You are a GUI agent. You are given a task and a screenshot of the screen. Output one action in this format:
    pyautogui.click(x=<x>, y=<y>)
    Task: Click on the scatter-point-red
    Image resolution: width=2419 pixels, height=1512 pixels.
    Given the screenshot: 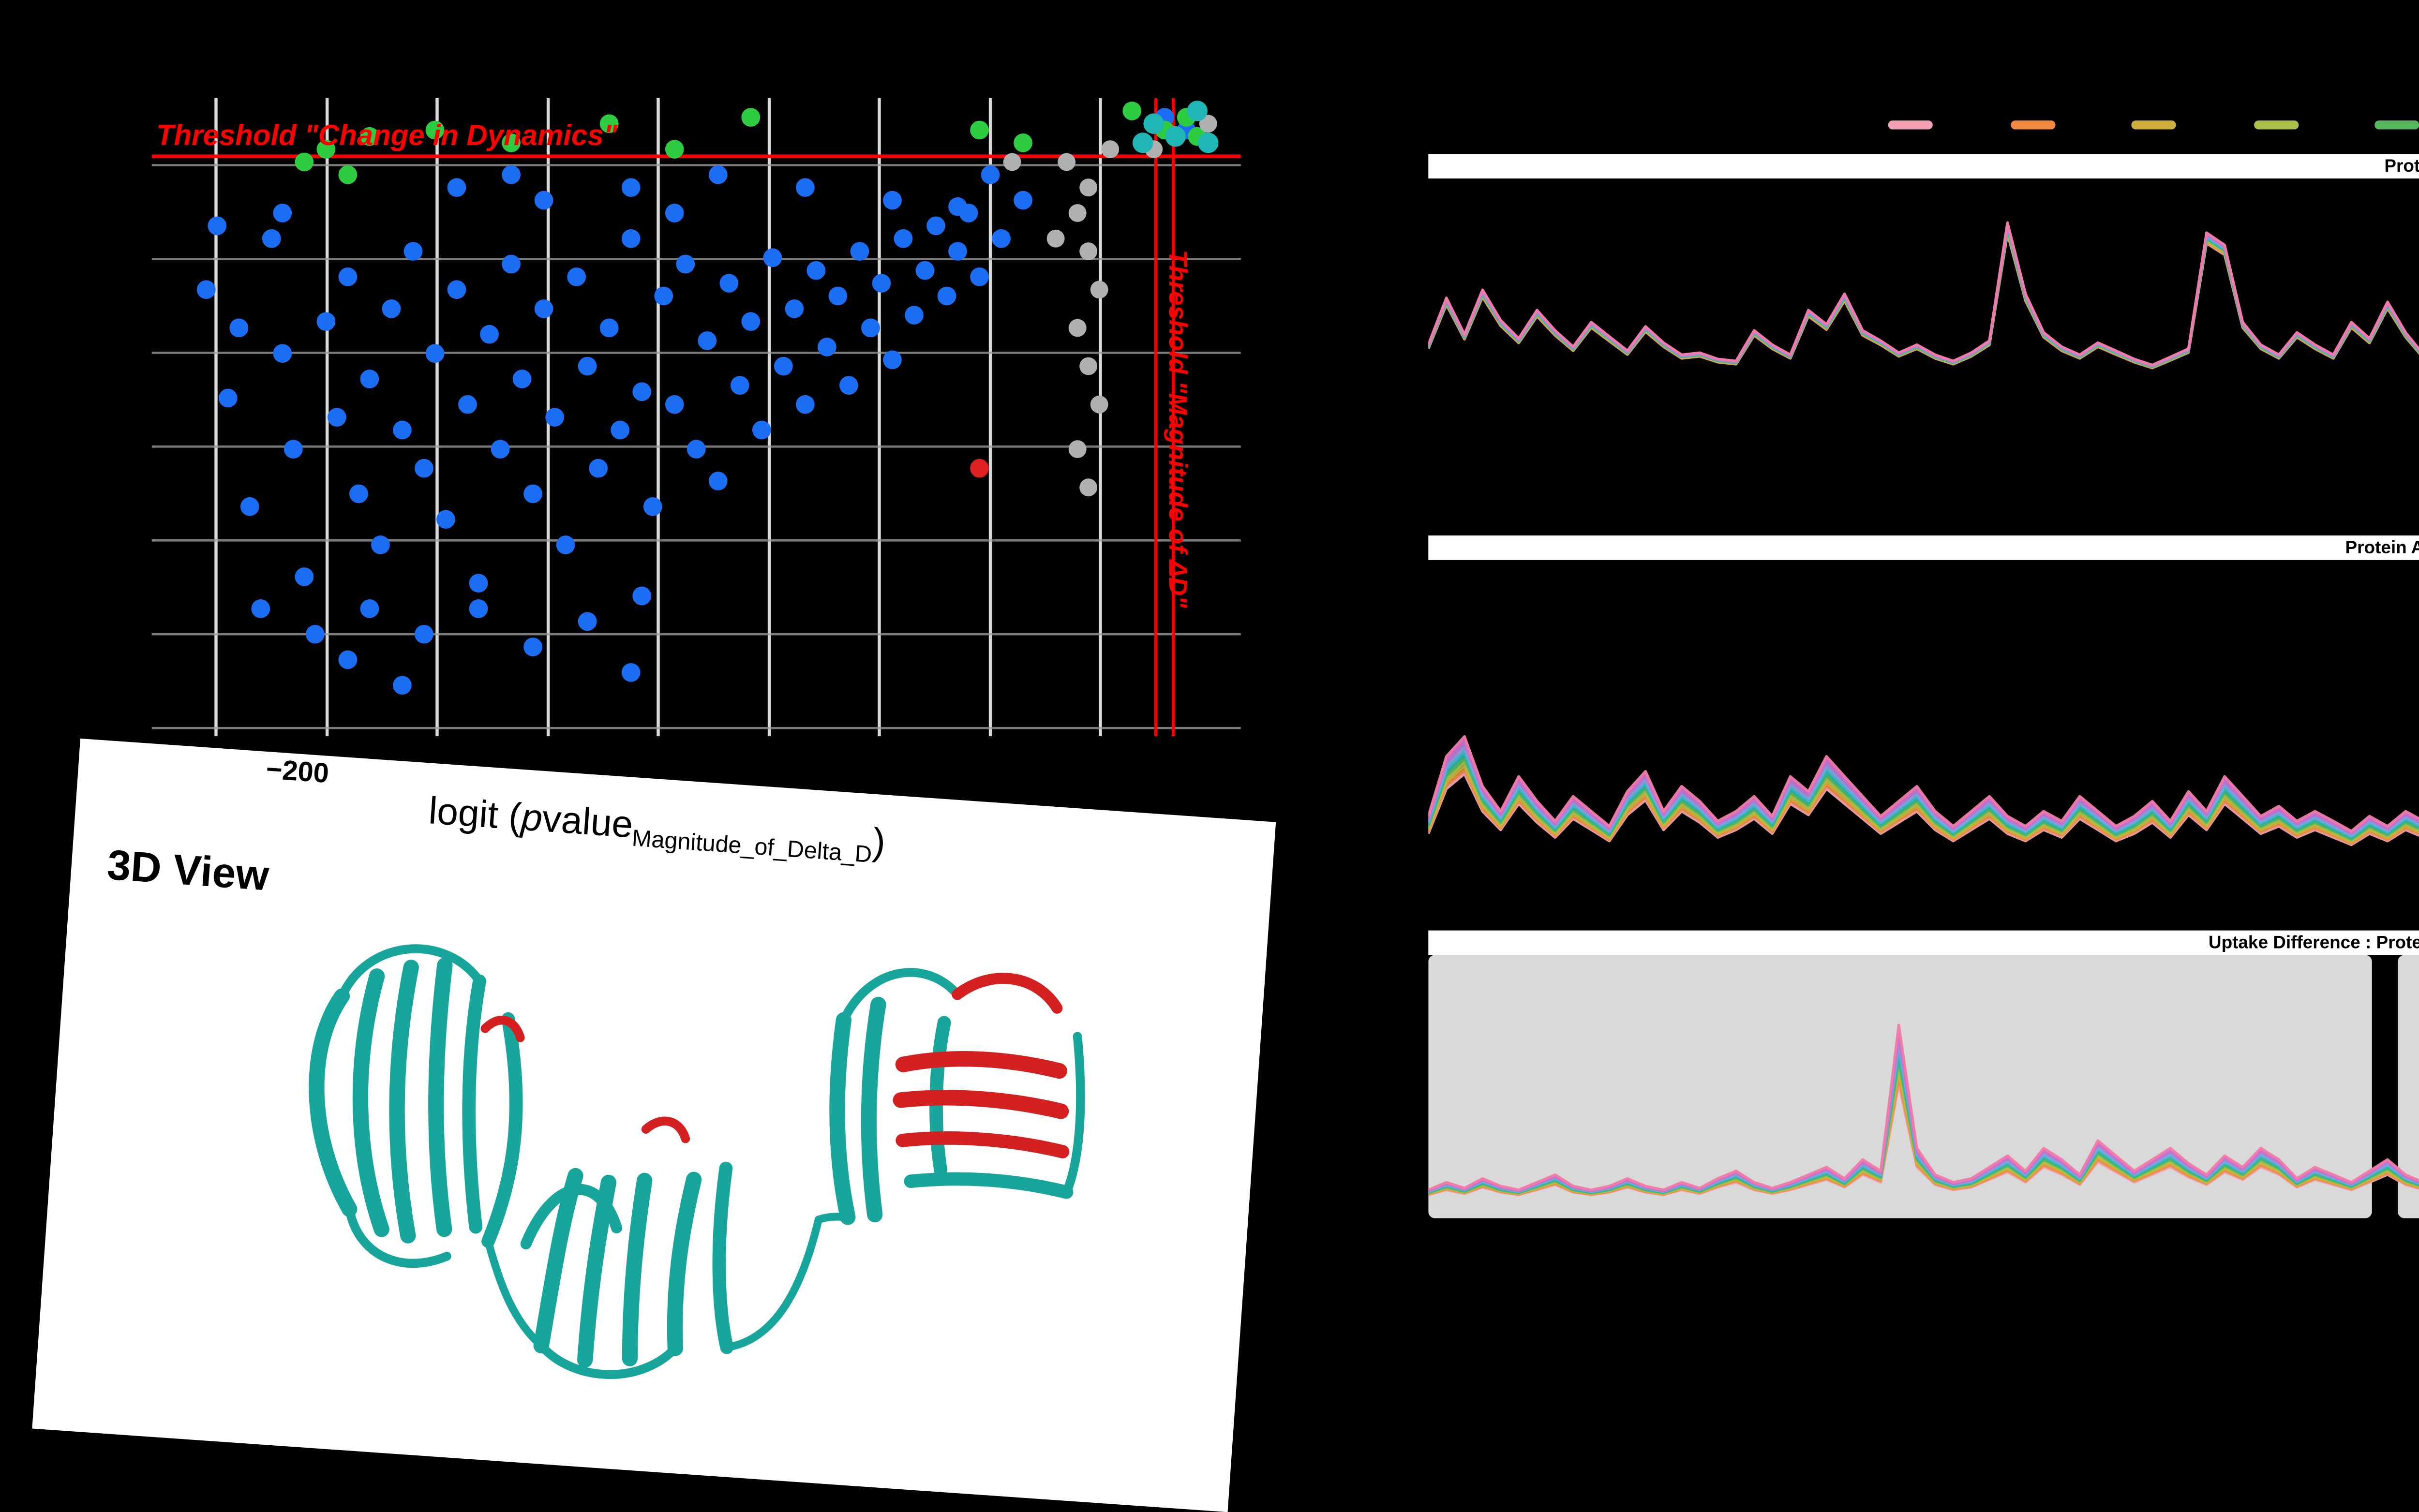 What is the action you would take?
    pyautogui.click(x=979, y=468)
    